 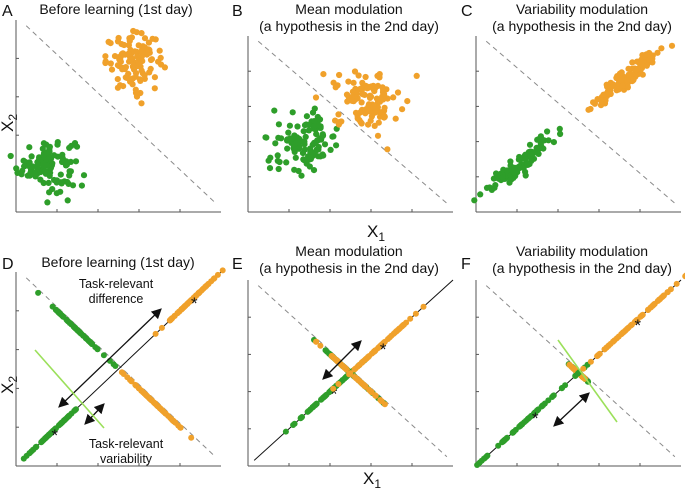 What do you see at coordinates (535, 418) in the screenshot?
I see `mean-marker-green: *` at bounding box center [535, 418].